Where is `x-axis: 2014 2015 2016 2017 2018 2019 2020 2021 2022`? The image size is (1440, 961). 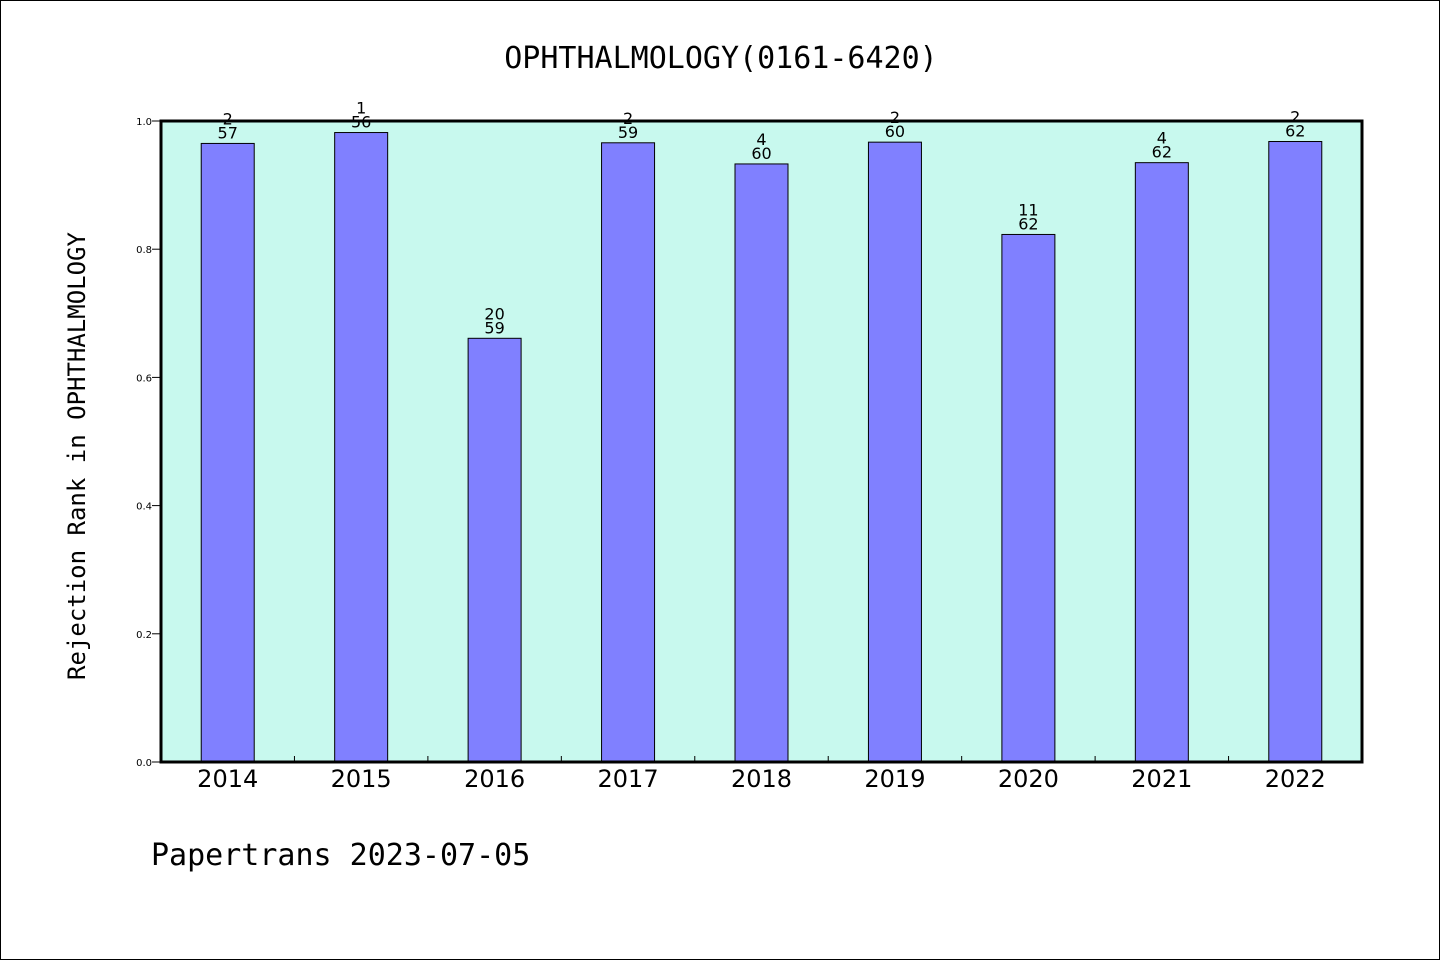
x-axis: 2014 2015 2016 2017 2018 2019 2020 2021 2022 is located at coordinates (761, 774).